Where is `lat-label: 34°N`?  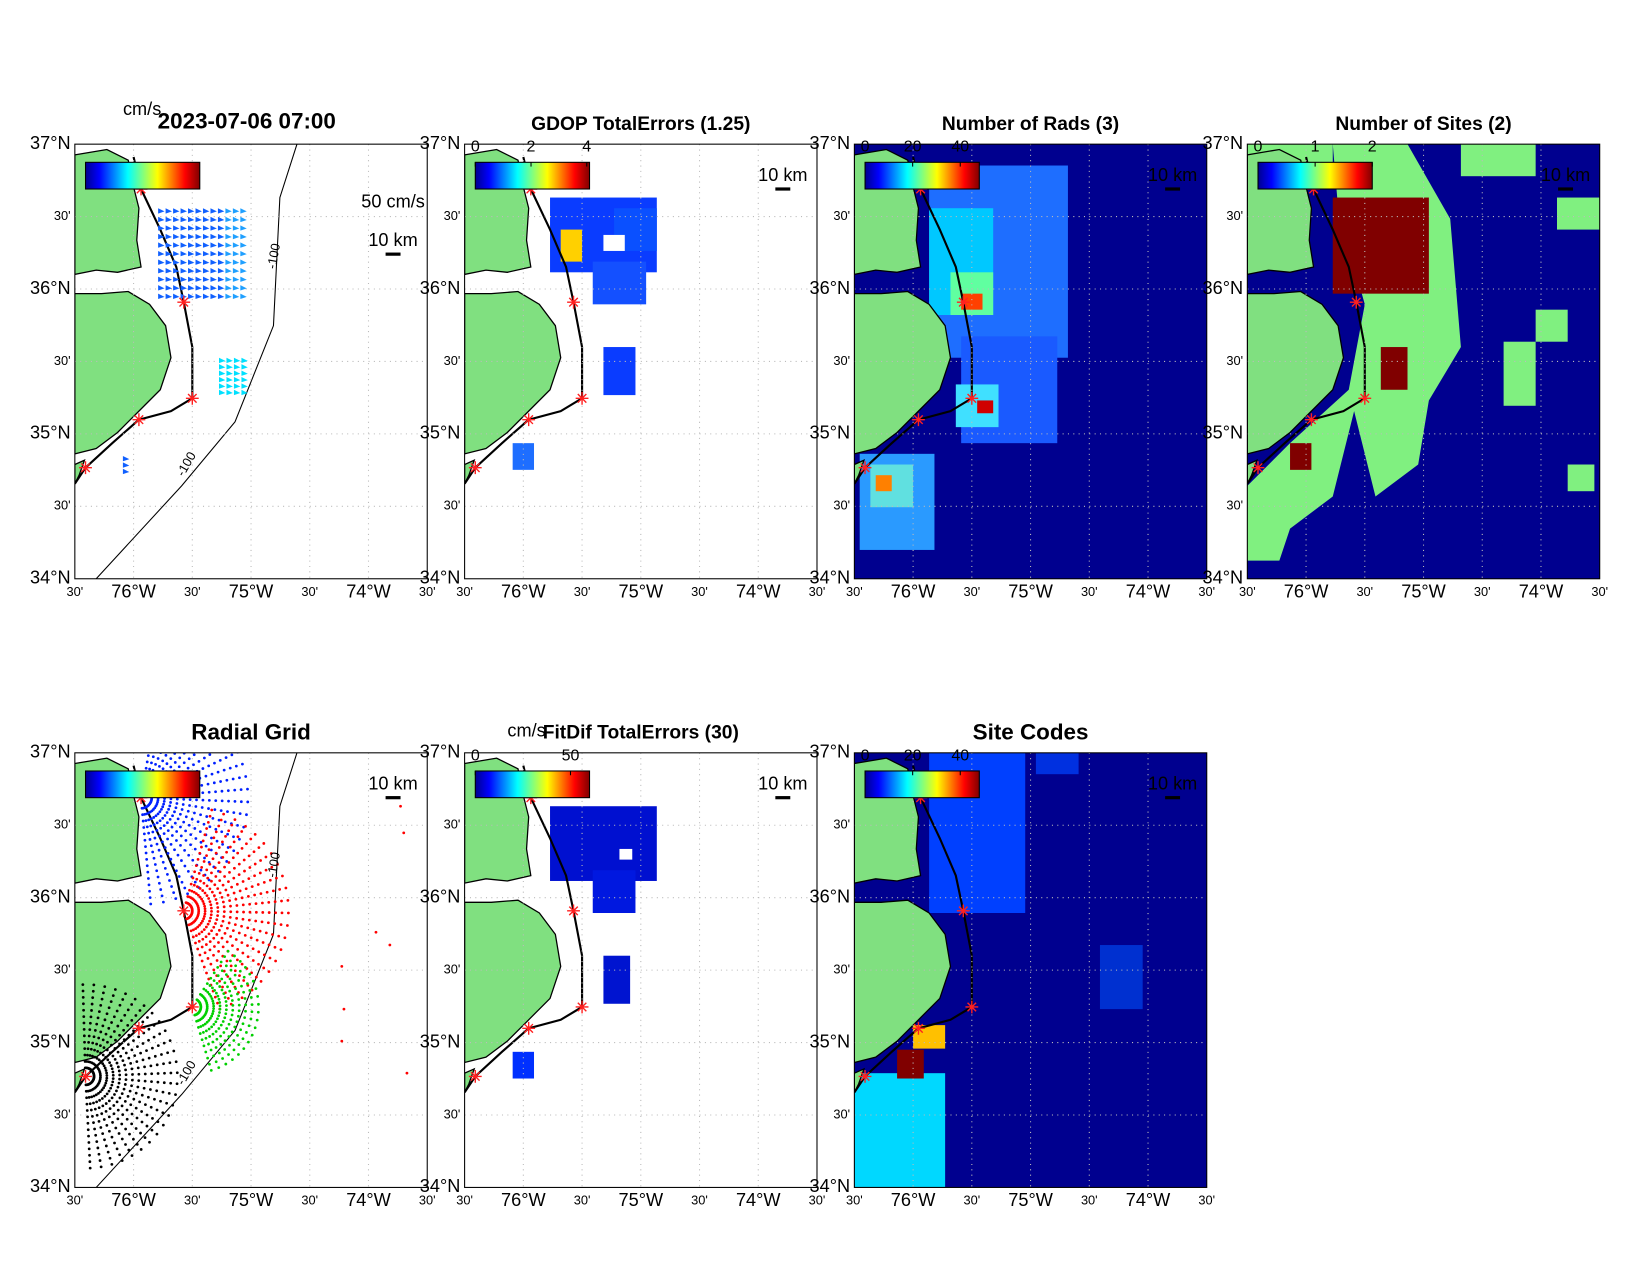 lat-label: 34°N is located at coordinates (440, 578).